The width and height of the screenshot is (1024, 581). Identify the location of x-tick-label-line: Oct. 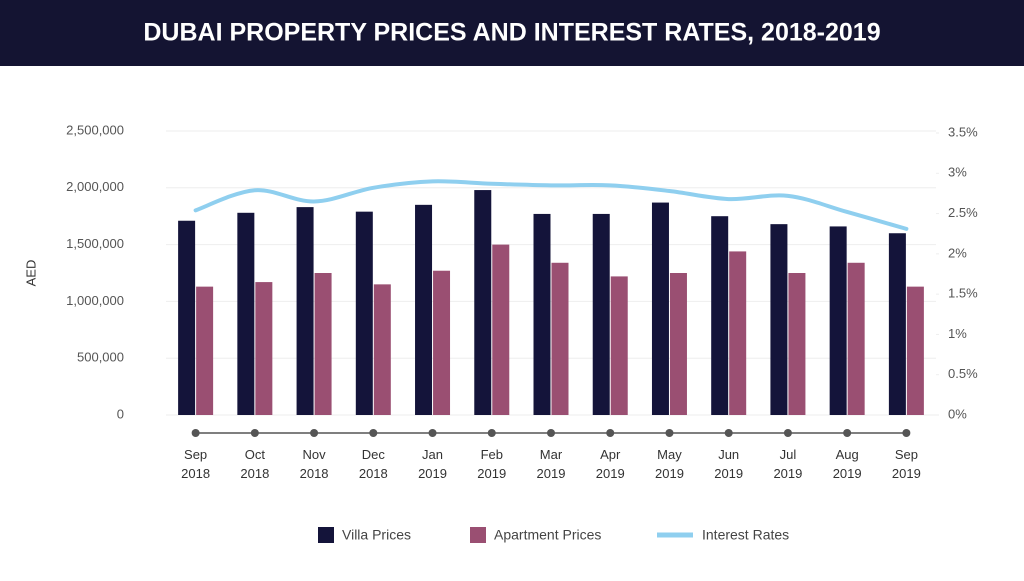
(255, 454).